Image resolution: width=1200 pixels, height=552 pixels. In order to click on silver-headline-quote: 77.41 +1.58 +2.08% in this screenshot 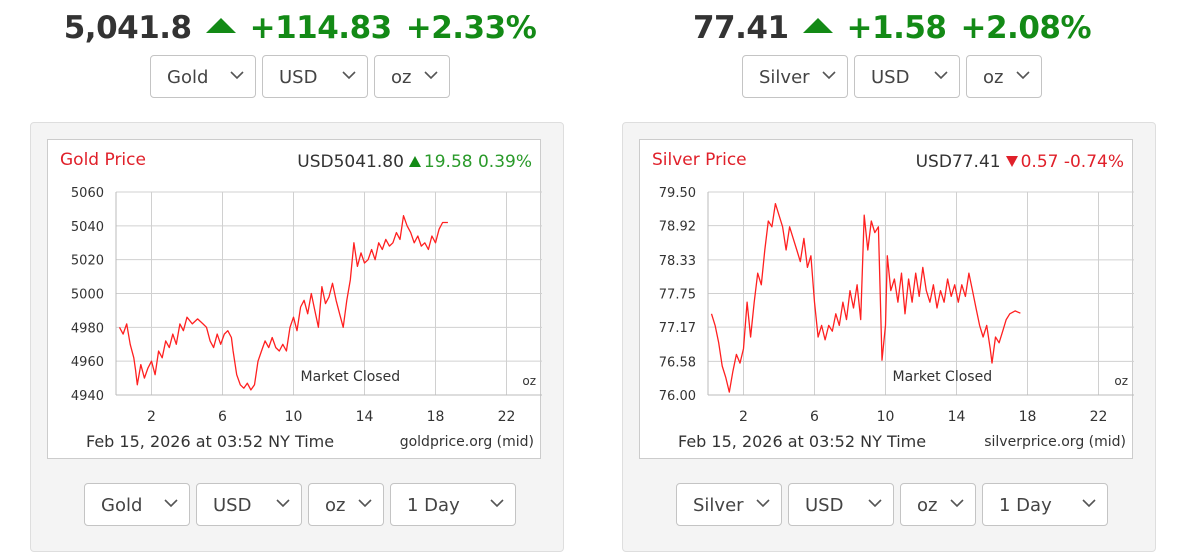, I will do `click(892, 28)`.